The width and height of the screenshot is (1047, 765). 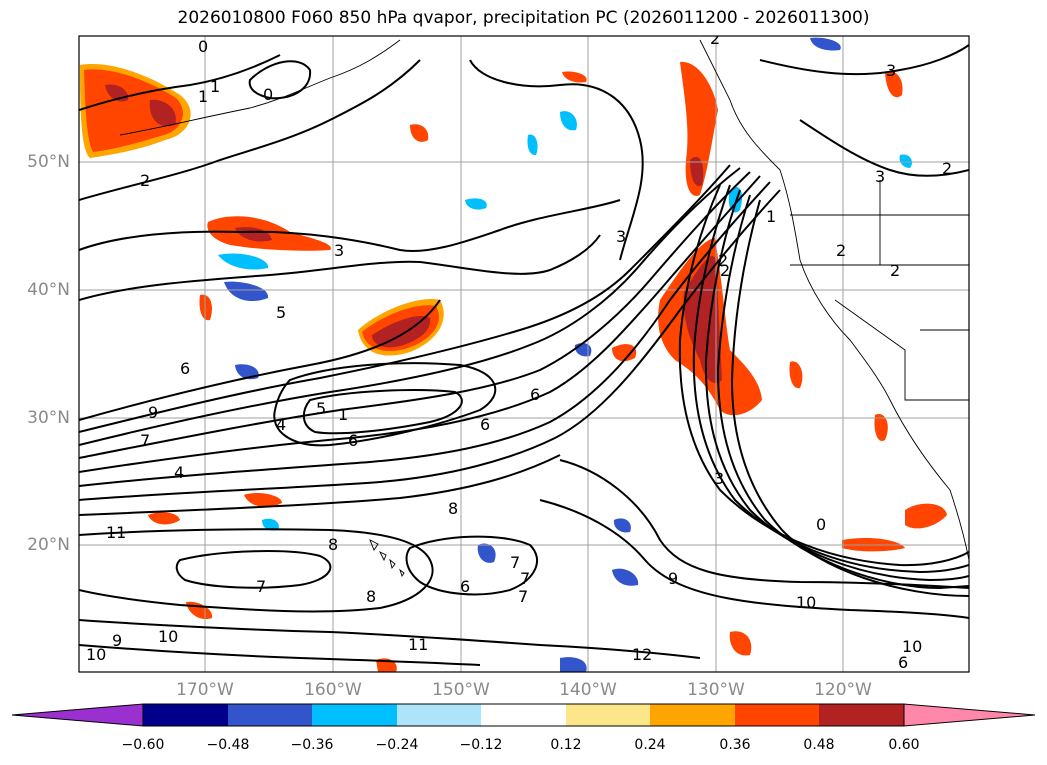 What do you see at coordinates (48, 162) in the screenshot?
I see `lat-label-50n: 50°N` at bounding box center [48, 162].